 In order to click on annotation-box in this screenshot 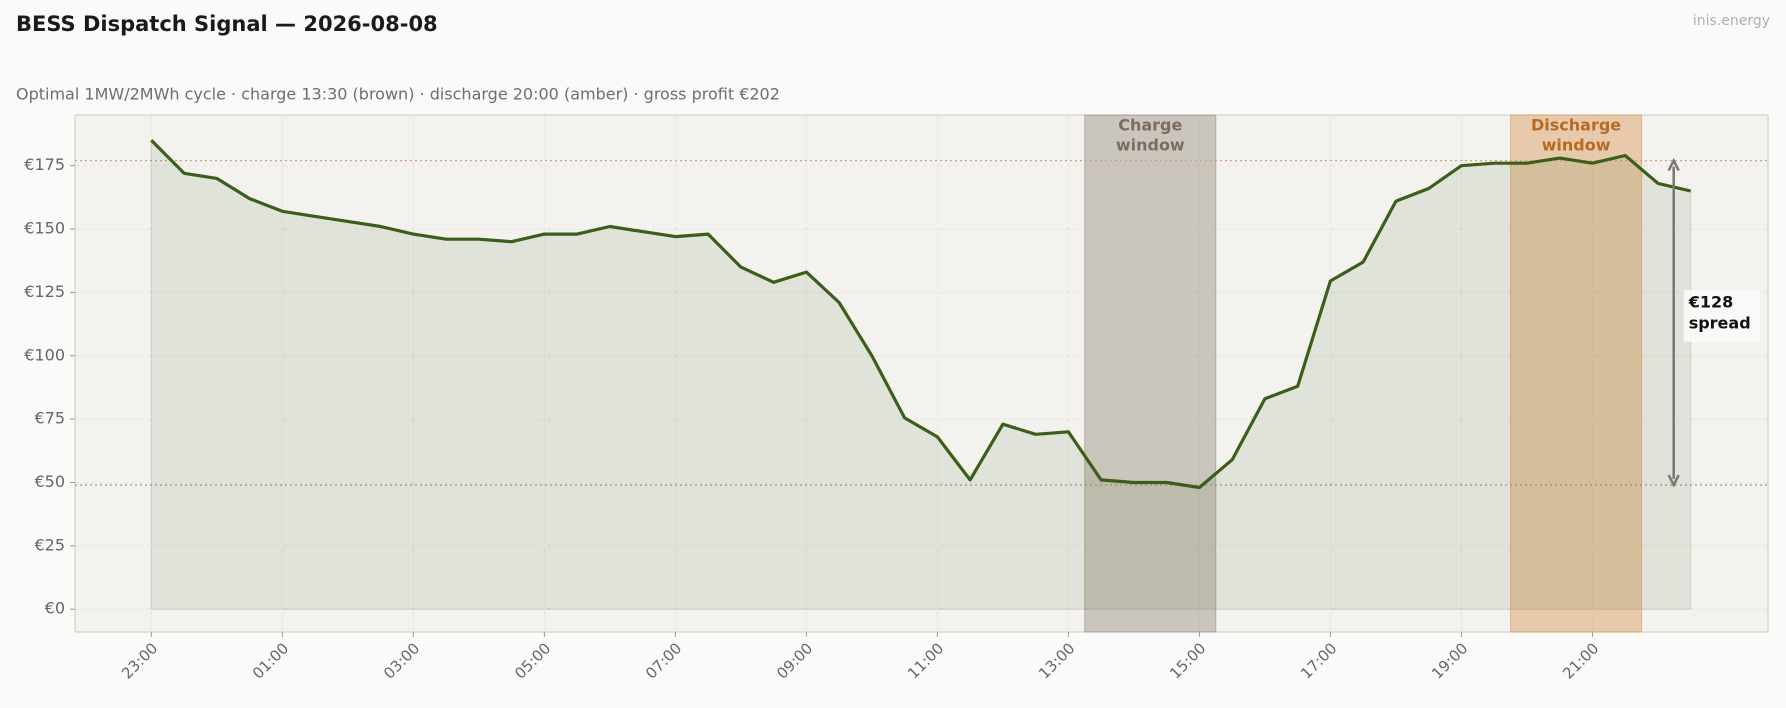, I will do `click(1721, 315)`.